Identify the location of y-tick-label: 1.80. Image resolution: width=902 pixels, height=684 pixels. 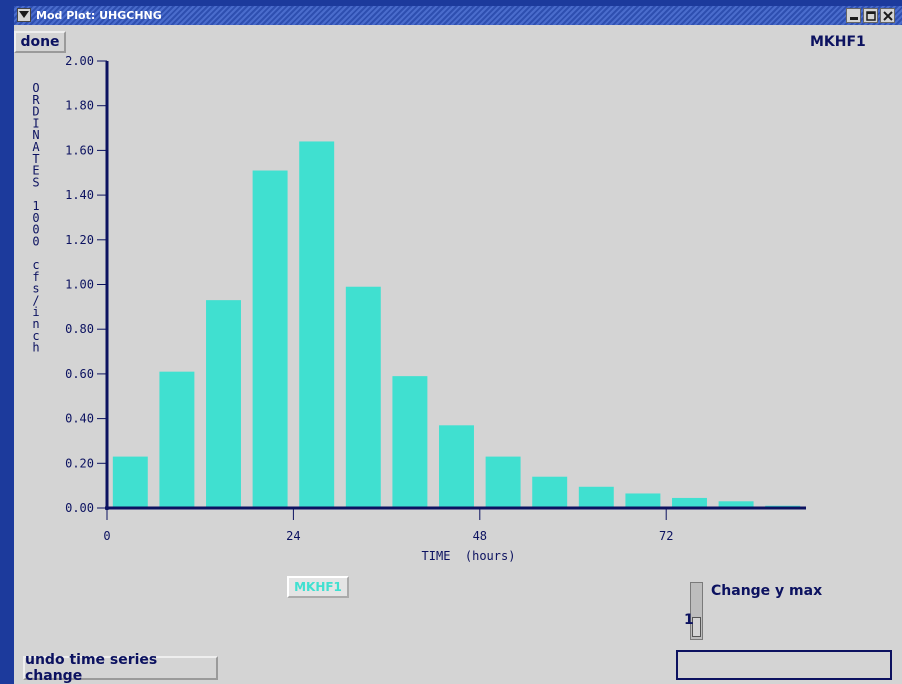
(79, 106).